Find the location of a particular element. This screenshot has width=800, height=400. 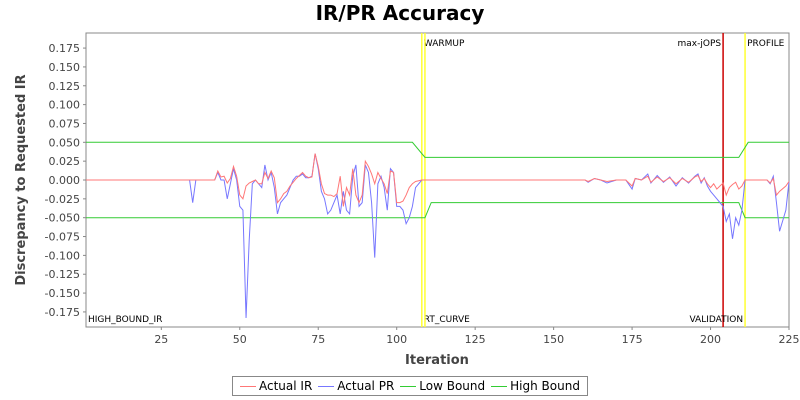

legend-label: Low Bound is located at coordinates (452, 386).